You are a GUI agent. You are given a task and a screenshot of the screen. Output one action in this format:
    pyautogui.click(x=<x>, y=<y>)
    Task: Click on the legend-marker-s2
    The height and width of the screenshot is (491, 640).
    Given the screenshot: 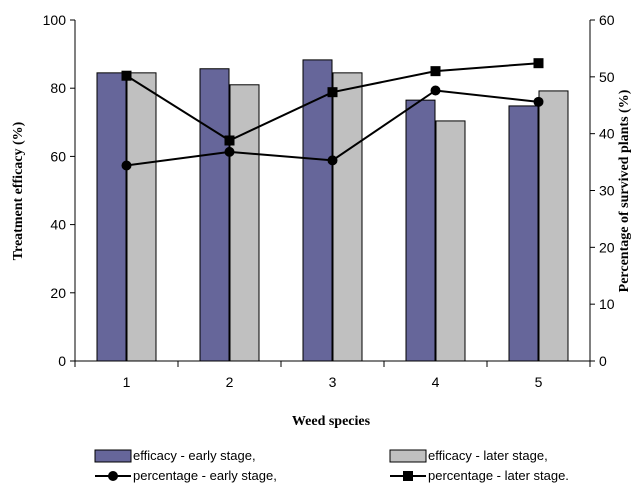 What is the action you would take?
    pyautogui.click(x=113, y=476)
    